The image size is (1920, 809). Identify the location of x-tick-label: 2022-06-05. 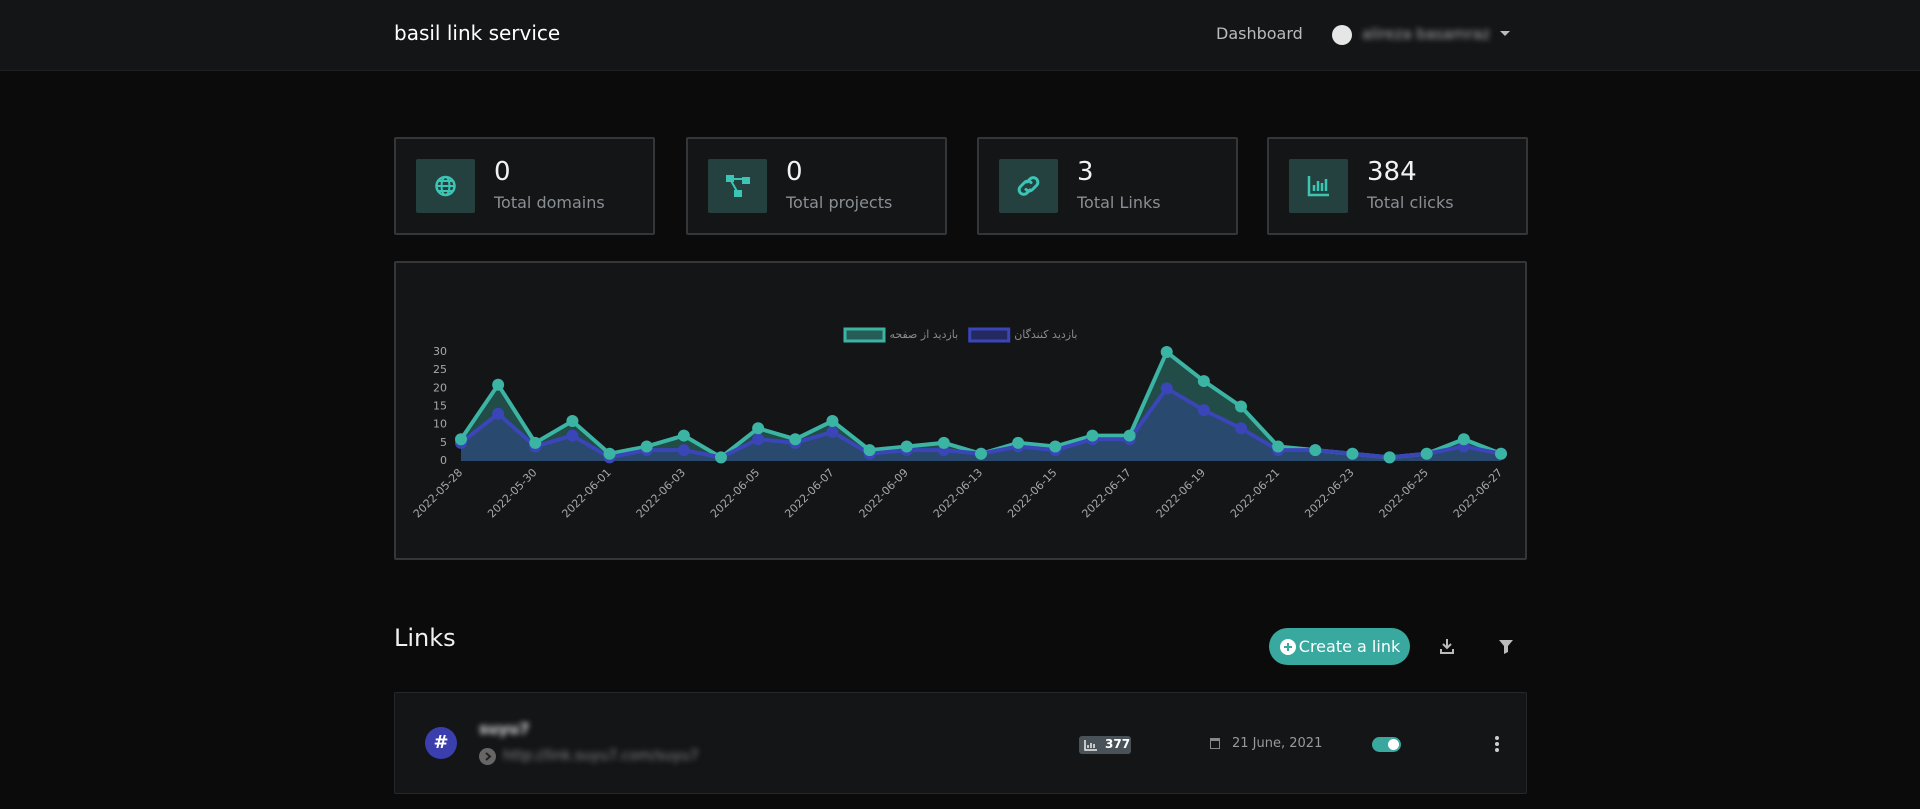
(735, 493).